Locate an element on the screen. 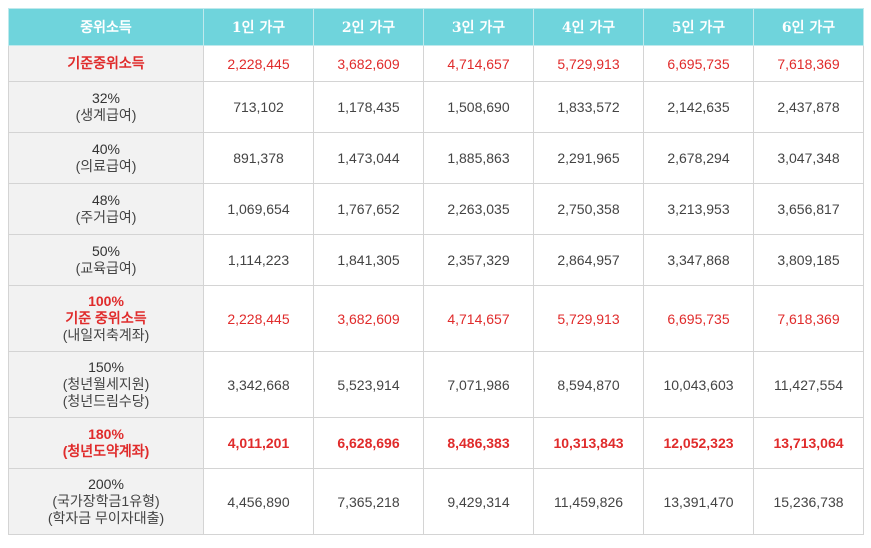 The image size is (871, 548). table-cell: 2,750,358 is located at coordinates (588, 209).